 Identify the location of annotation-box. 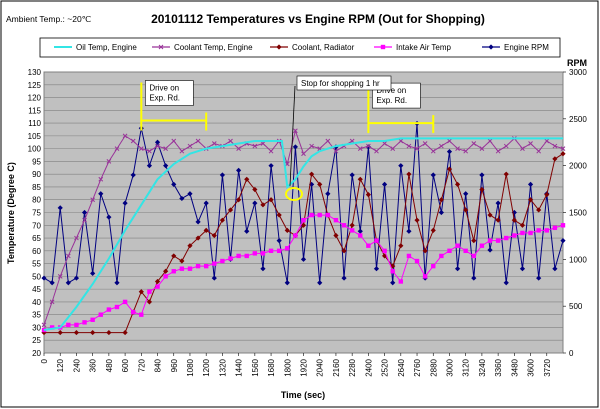
(344, 83).